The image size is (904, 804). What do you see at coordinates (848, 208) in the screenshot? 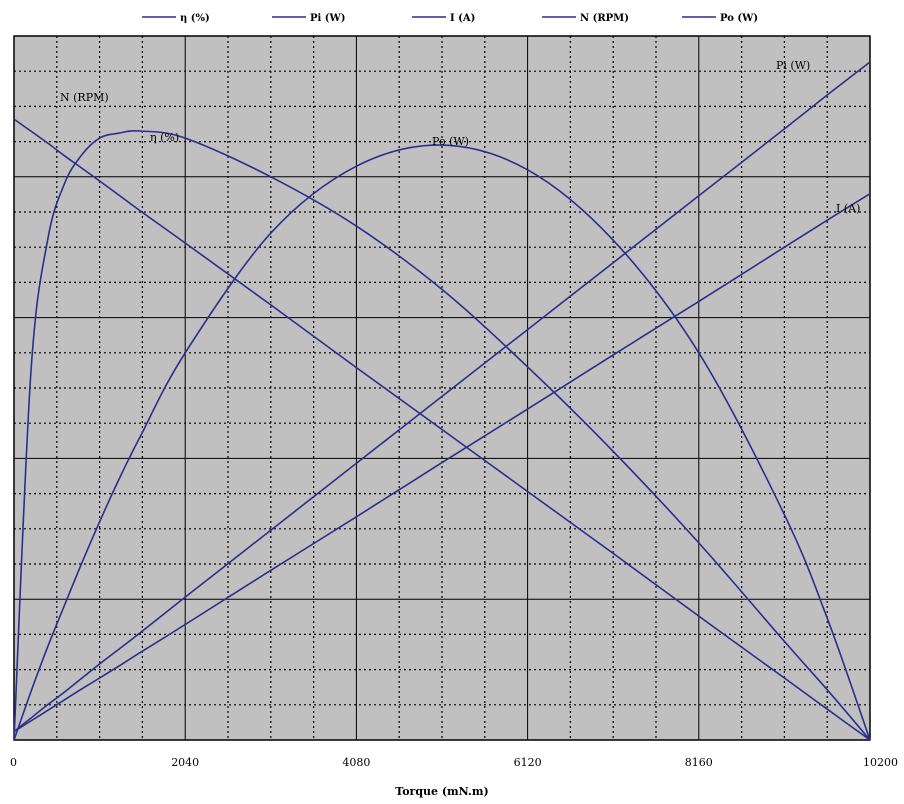
I see `curve-label-current: I (A)` at bounding box center [848, 208].